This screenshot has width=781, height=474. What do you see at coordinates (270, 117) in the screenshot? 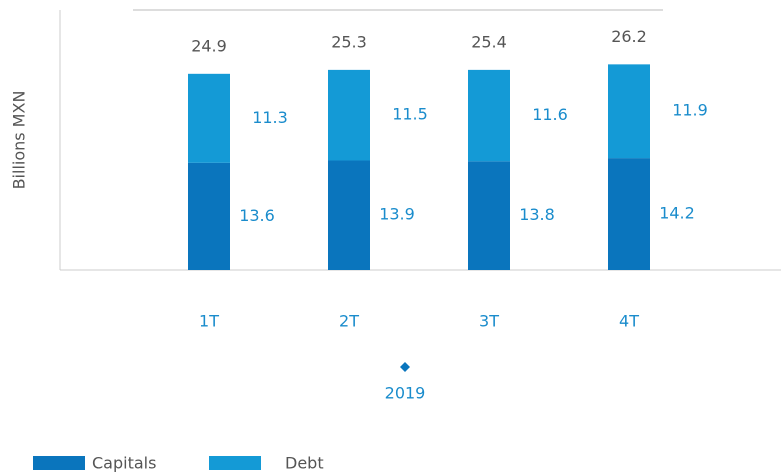
I see `value-label: 11.3` at bounding box center [270, 117].